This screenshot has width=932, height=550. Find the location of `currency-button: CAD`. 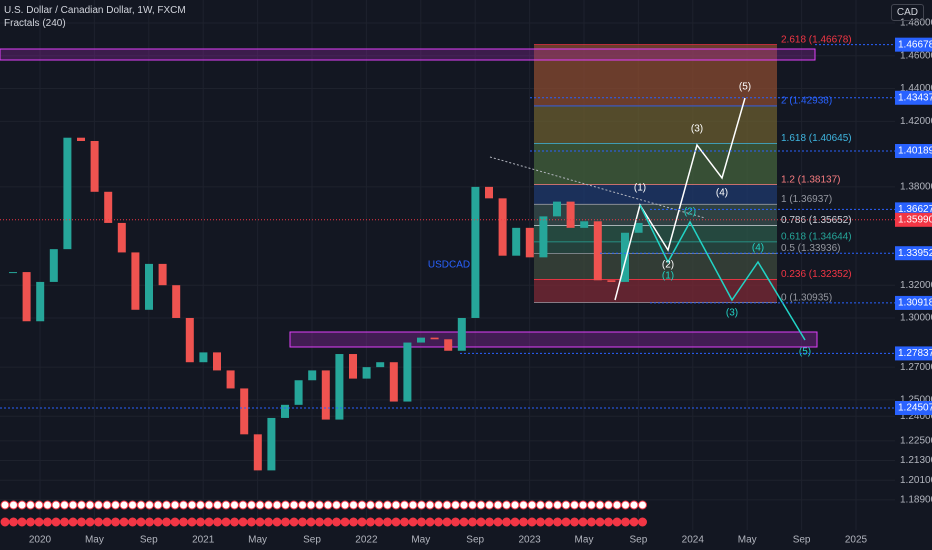

currency-button: CAD is located at coordinates (907, 12).